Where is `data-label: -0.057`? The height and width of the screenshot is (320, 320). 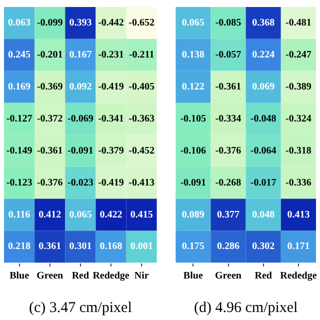 data-label: -0.057 is located at coordinates (228, 54).